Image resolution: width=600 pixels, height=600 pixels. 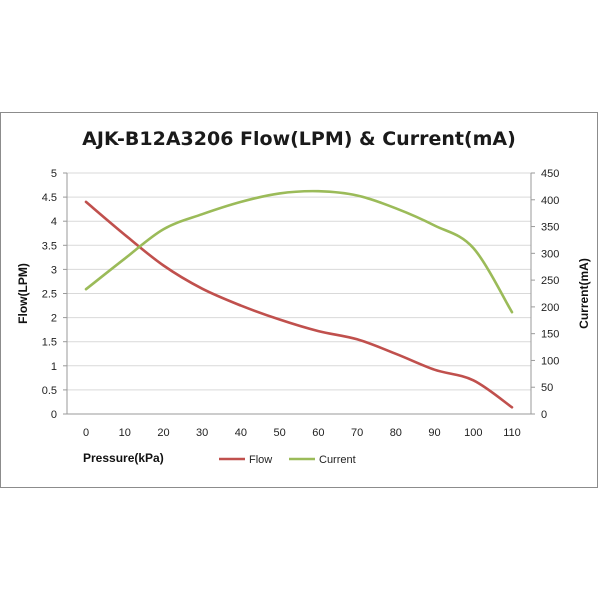 I want to click on y-right-tick-label: 200, so click(x=550, y=308).